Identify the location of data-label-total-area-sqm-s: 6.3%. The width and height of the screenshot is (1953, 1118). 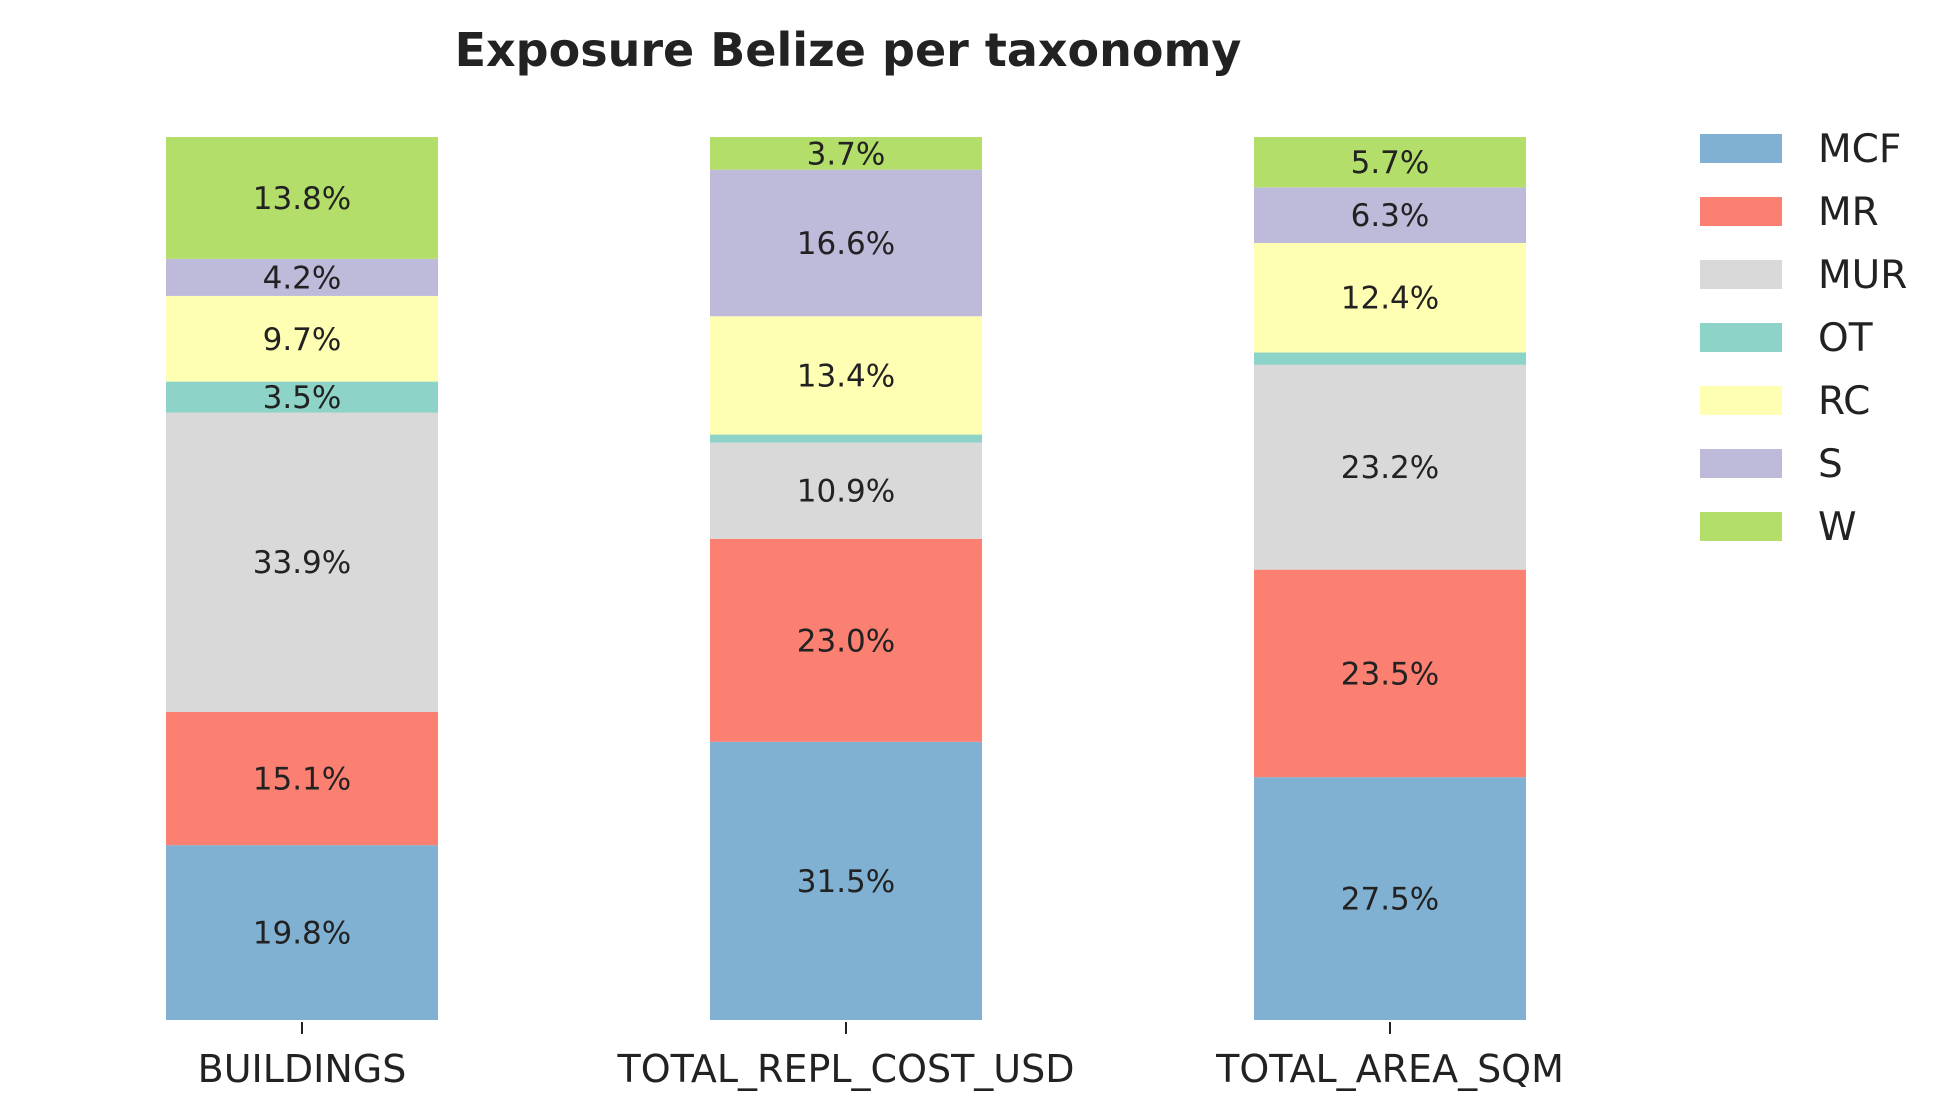
(1390, 216).